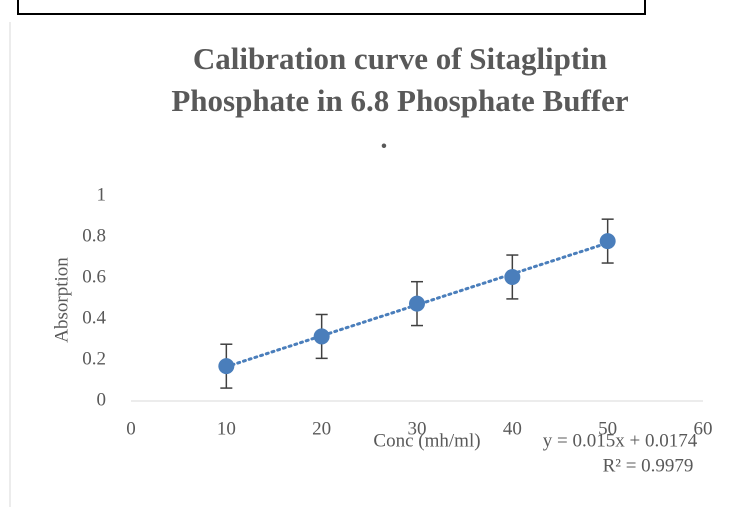  I want to click on chart-subtitle: •, so click(384, 146).